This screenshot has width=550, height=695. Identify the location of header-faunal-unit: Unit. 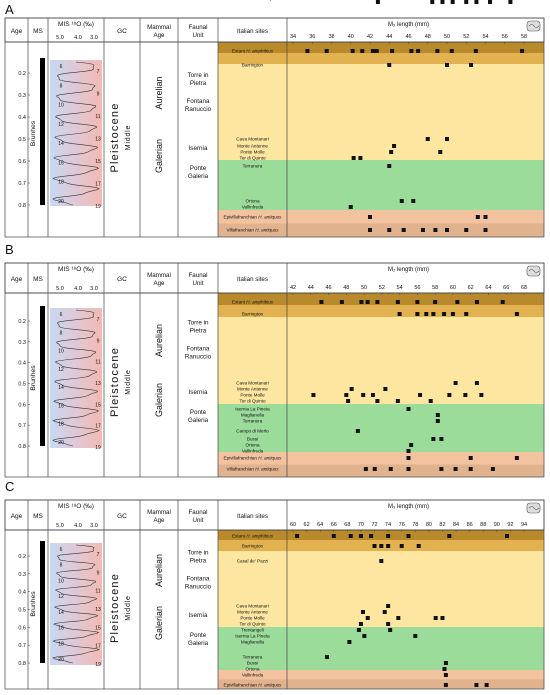
(197, 35).